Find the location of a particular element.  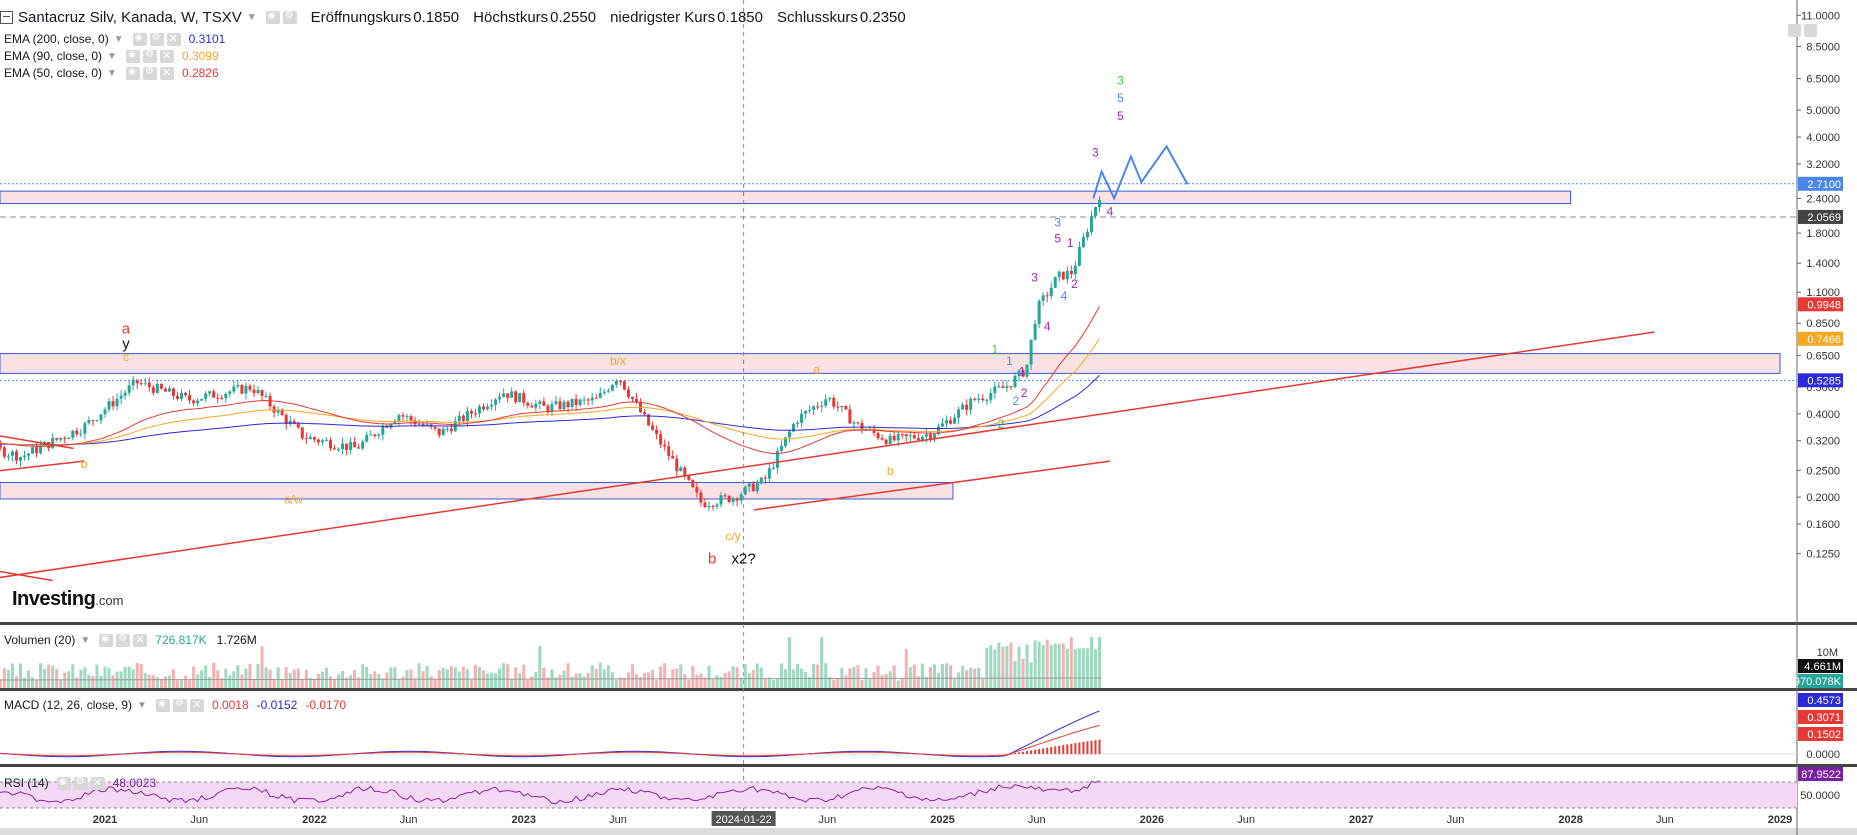

price-badge: 0.5285 is located at coordinates (1824, 381).